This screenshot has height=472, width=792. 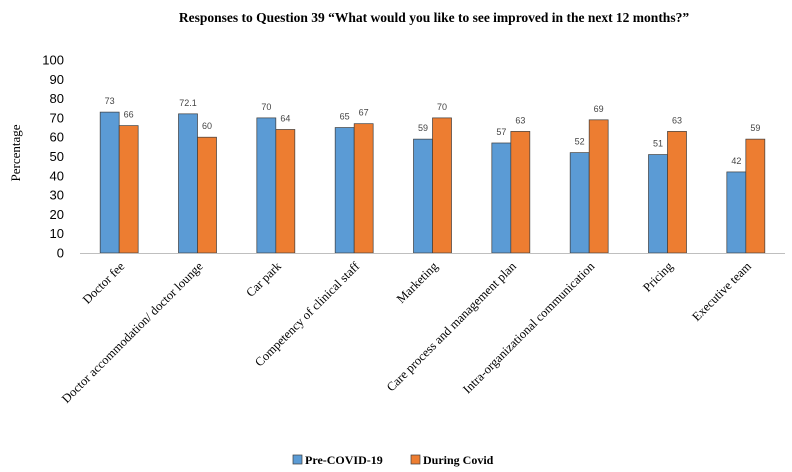 I want to click on data-label: 67, so click(x=364, y=113).